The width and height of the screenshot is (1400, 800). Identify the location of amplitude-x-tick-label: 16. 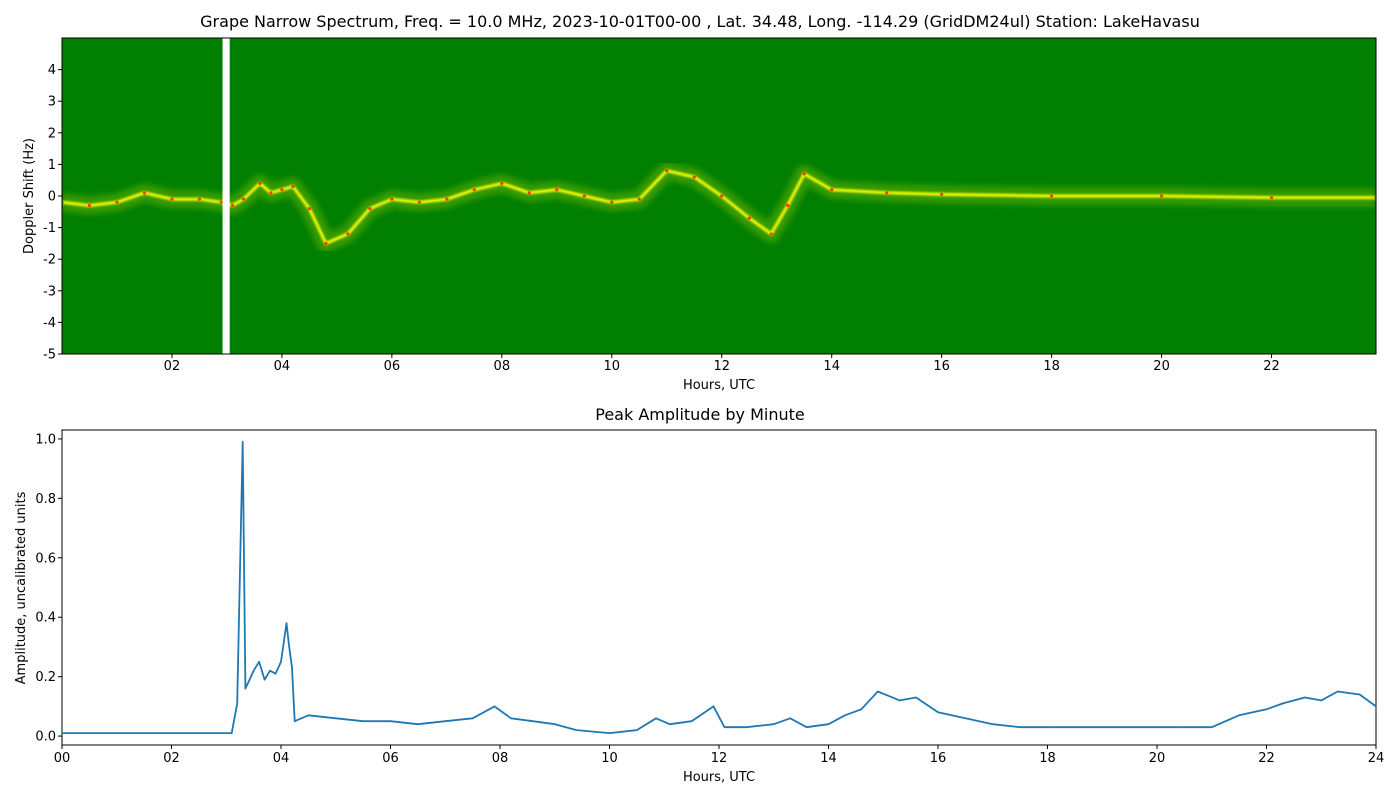
(938, 758).